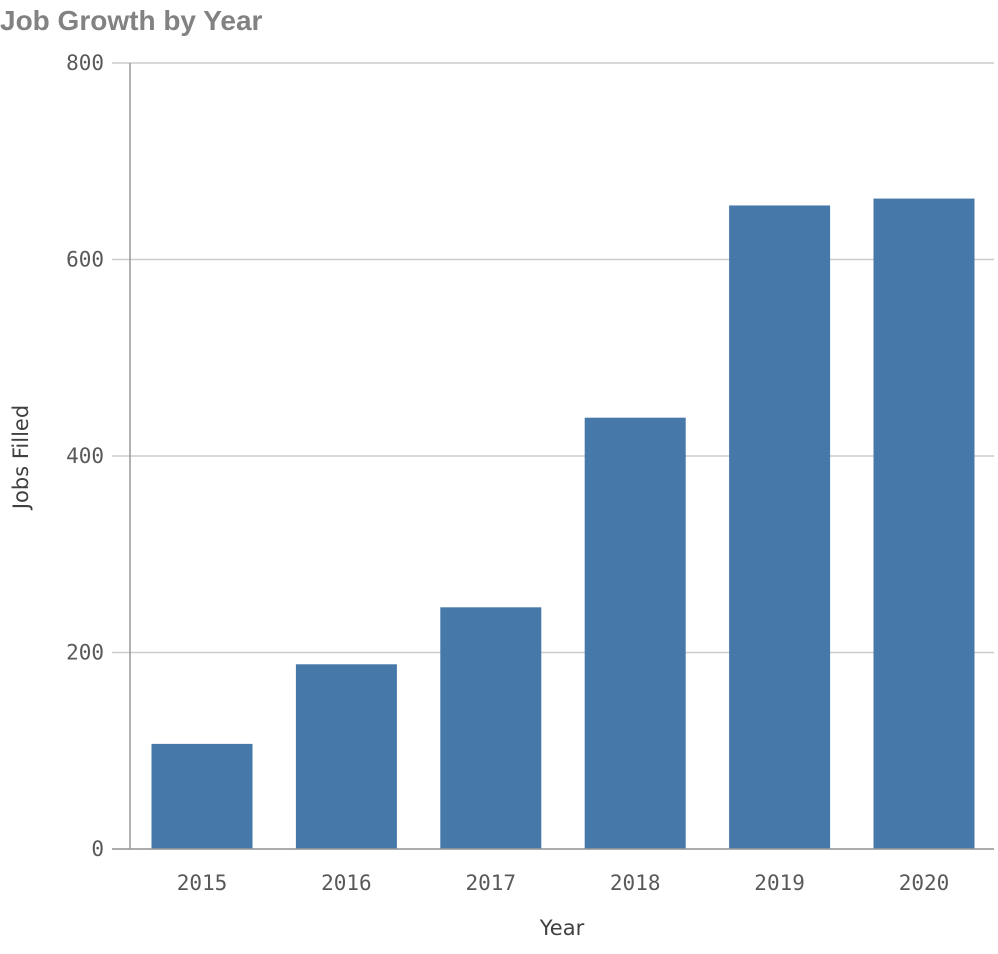 This screenshot has height=954, width=998. I want to click on bar-2017, so click(491, 728).